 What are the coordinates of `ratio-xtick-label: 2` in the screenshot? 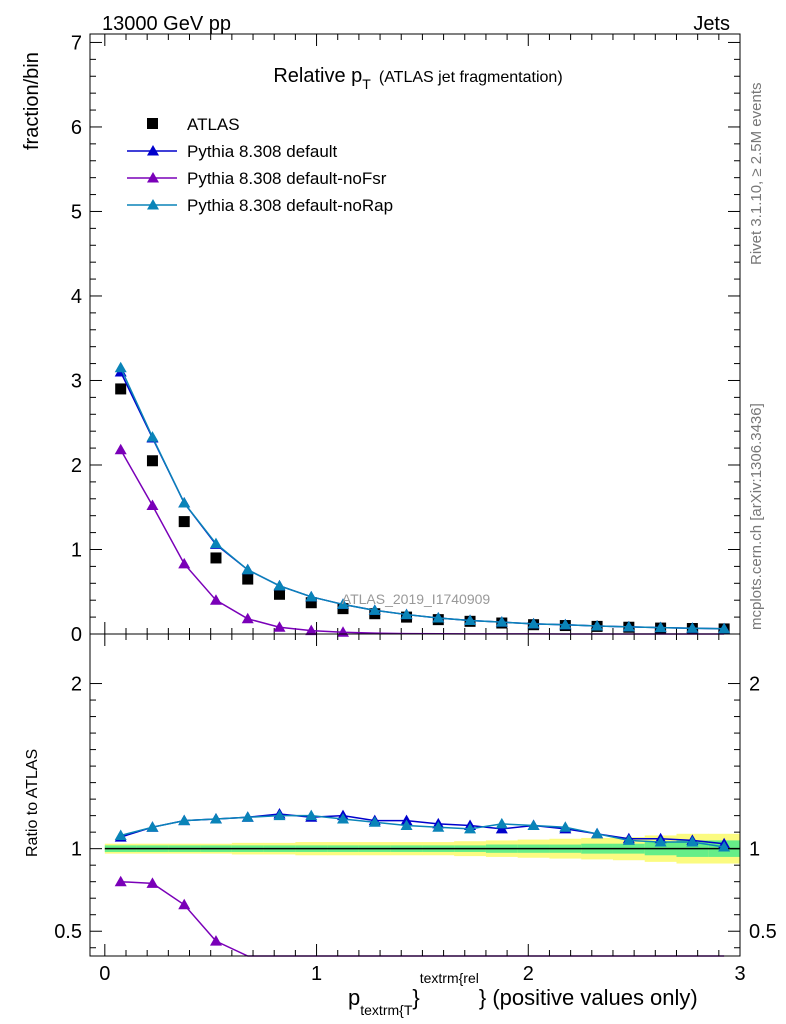 It's located at (528, 974).